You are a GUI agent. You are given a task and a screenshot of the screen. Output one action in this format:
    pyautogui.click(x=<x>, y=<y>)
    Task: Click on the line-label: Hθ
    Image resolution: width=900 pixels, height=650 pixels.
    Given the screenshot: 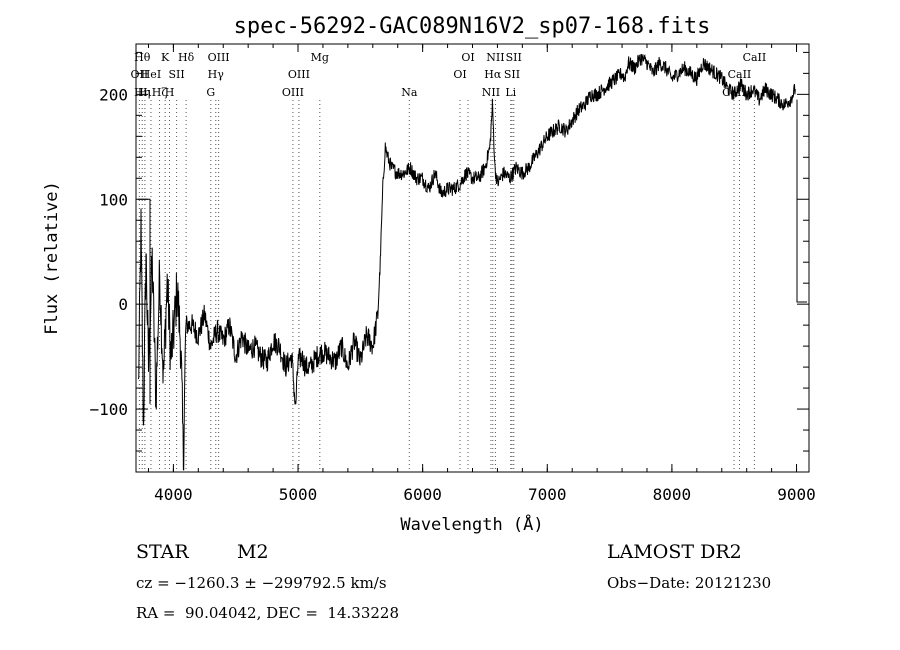 What is the action you would take?
    pyautogui.click(x=142, y=57)
    